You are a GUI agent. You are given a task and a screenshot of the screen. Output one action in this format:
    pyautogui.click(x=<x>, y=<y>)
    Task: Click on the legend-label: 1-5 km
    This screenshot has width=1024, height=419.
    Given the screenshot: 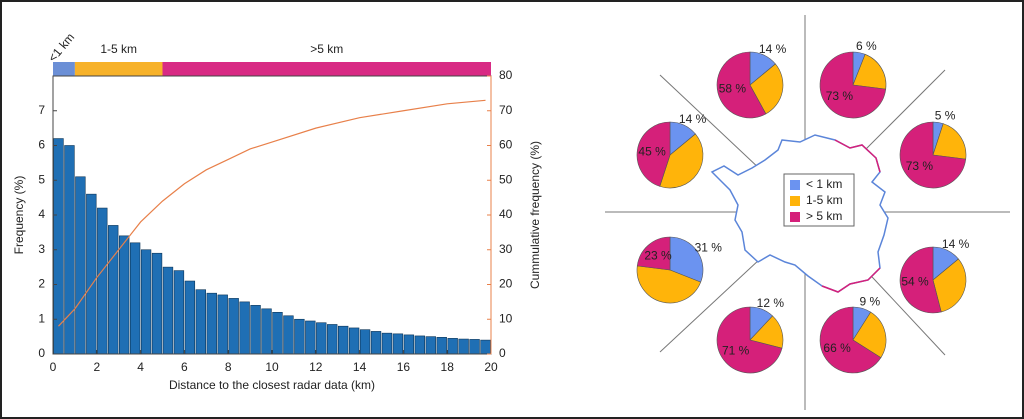 What is the action you would take?
    pyautogui.click(x=824, y=200)
    